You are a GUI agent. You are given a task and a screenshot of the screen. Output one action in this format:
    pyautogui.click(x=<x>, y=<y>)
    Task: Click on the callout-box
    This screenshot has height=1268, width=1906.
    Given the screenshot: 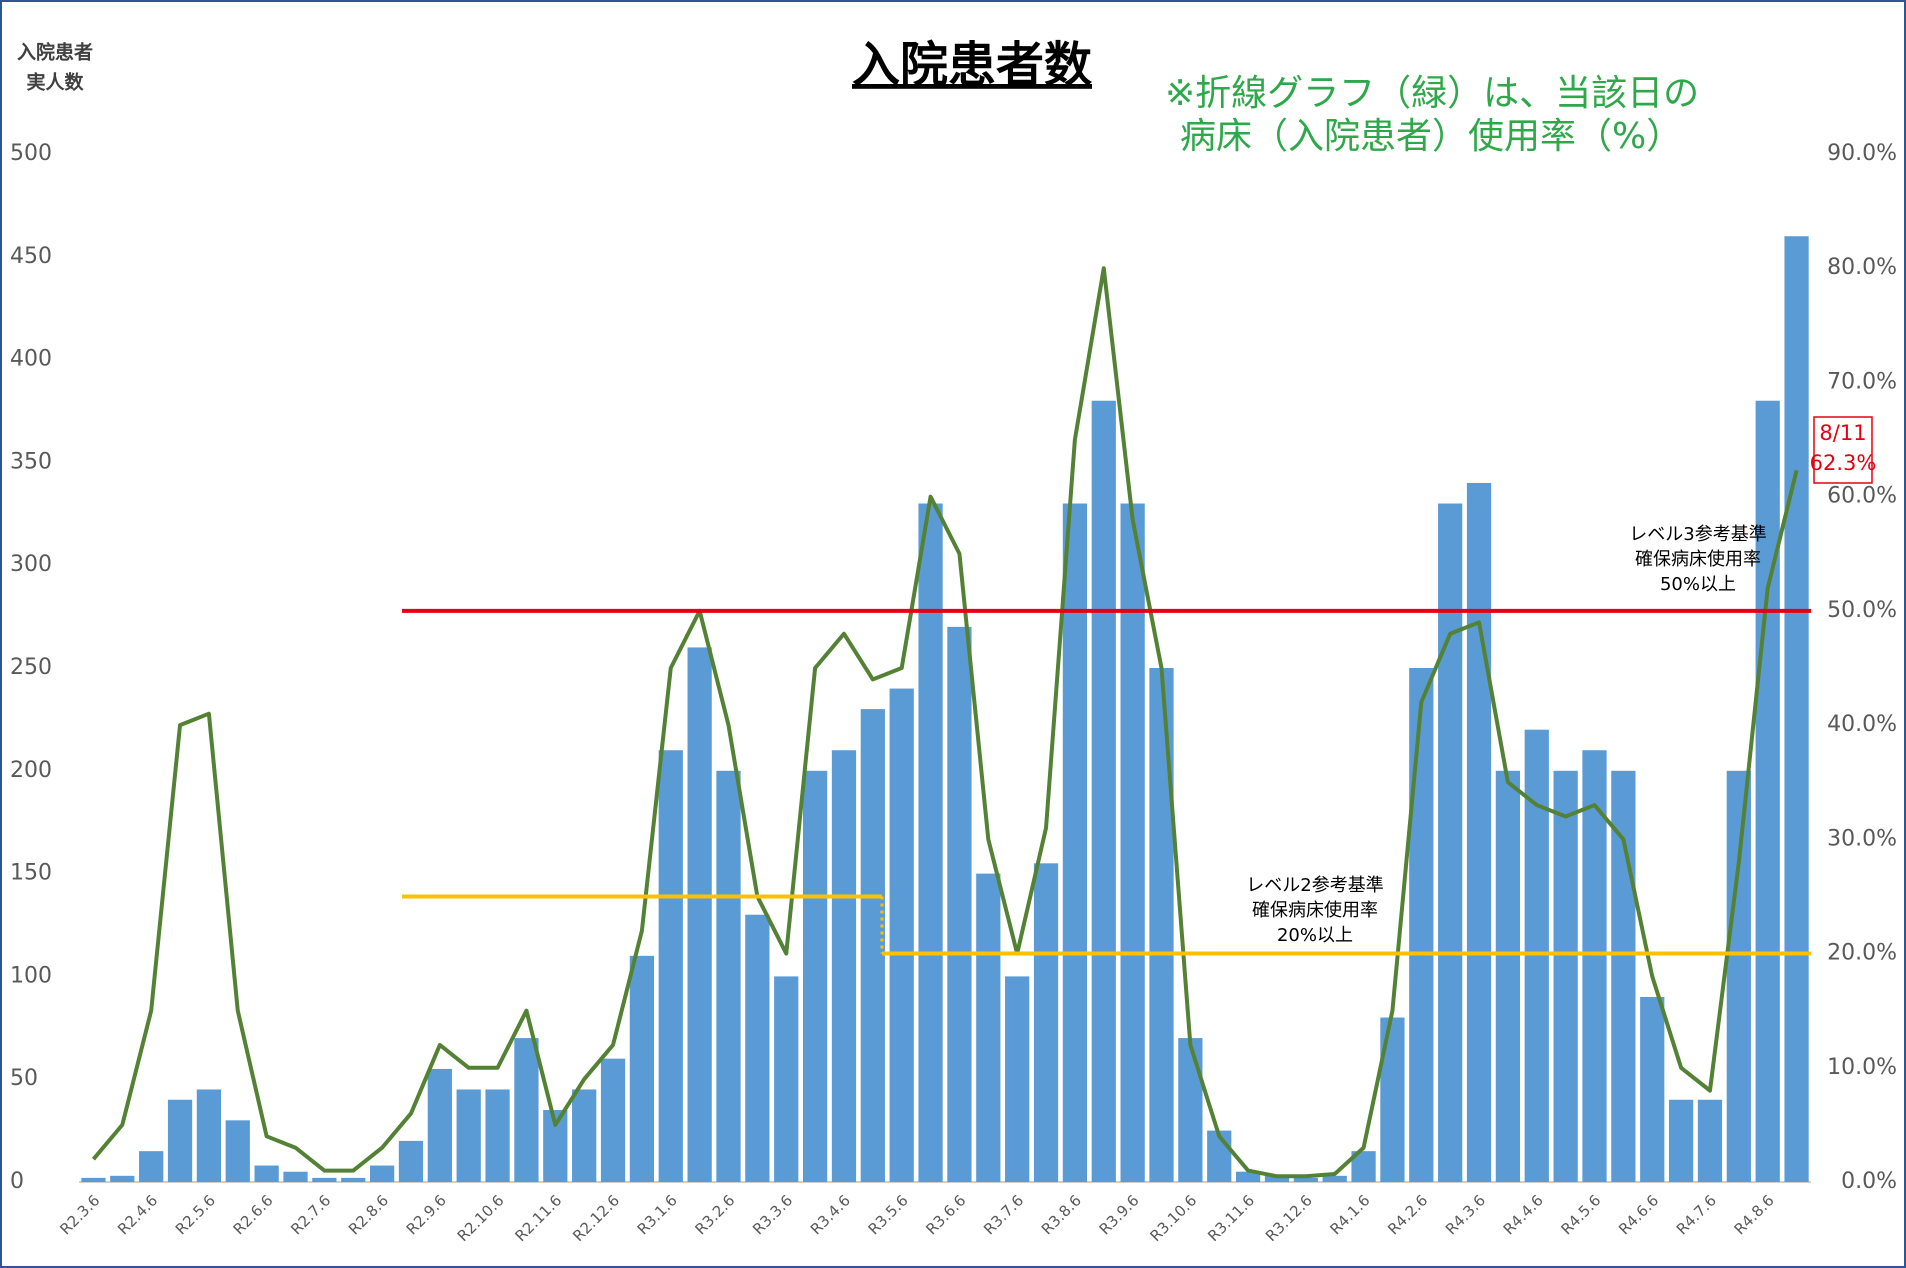 What is the action you would take?
    pyautogui.click(x=1843, y=450)
    